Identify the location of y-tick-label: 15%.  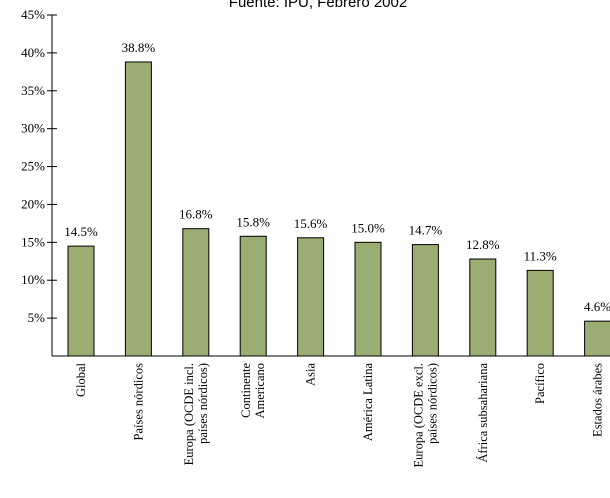
(33, 241).